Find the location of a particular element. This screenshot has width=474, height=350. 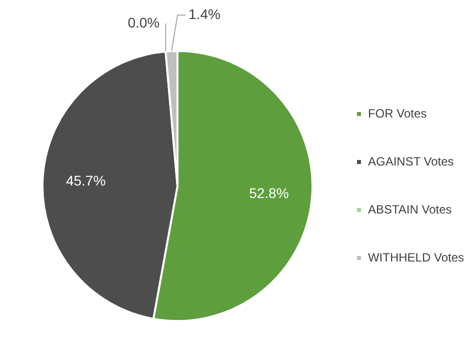

data-label: 45.7% is located at coordinates (86, 180).